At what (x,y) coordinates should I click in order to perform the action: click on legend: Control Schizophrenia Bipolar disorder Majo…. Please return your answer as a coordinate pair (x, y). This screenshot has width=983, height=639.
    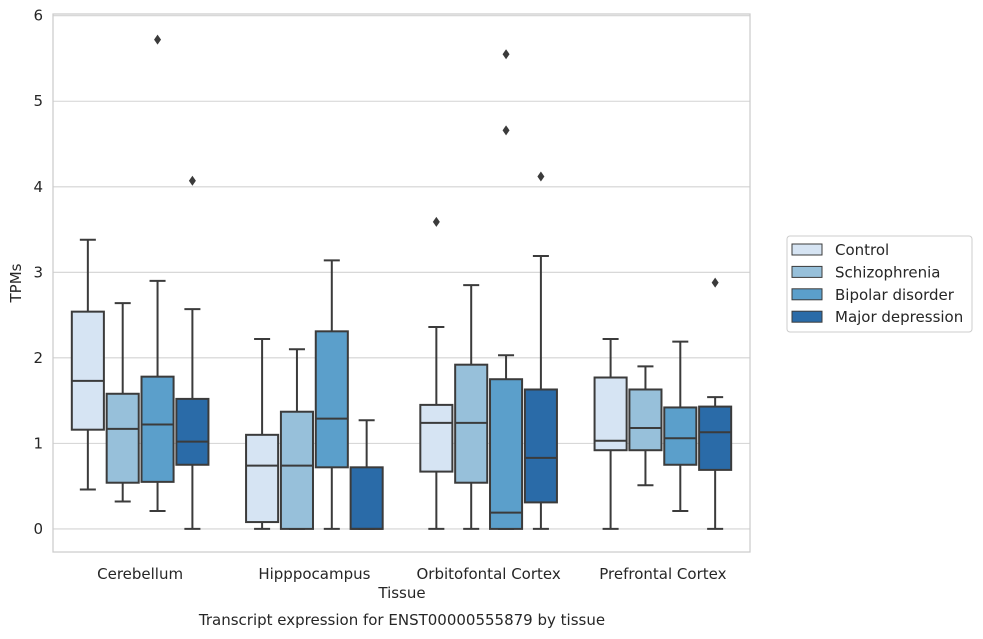
    Looking at the image, I should click on (879, 284).